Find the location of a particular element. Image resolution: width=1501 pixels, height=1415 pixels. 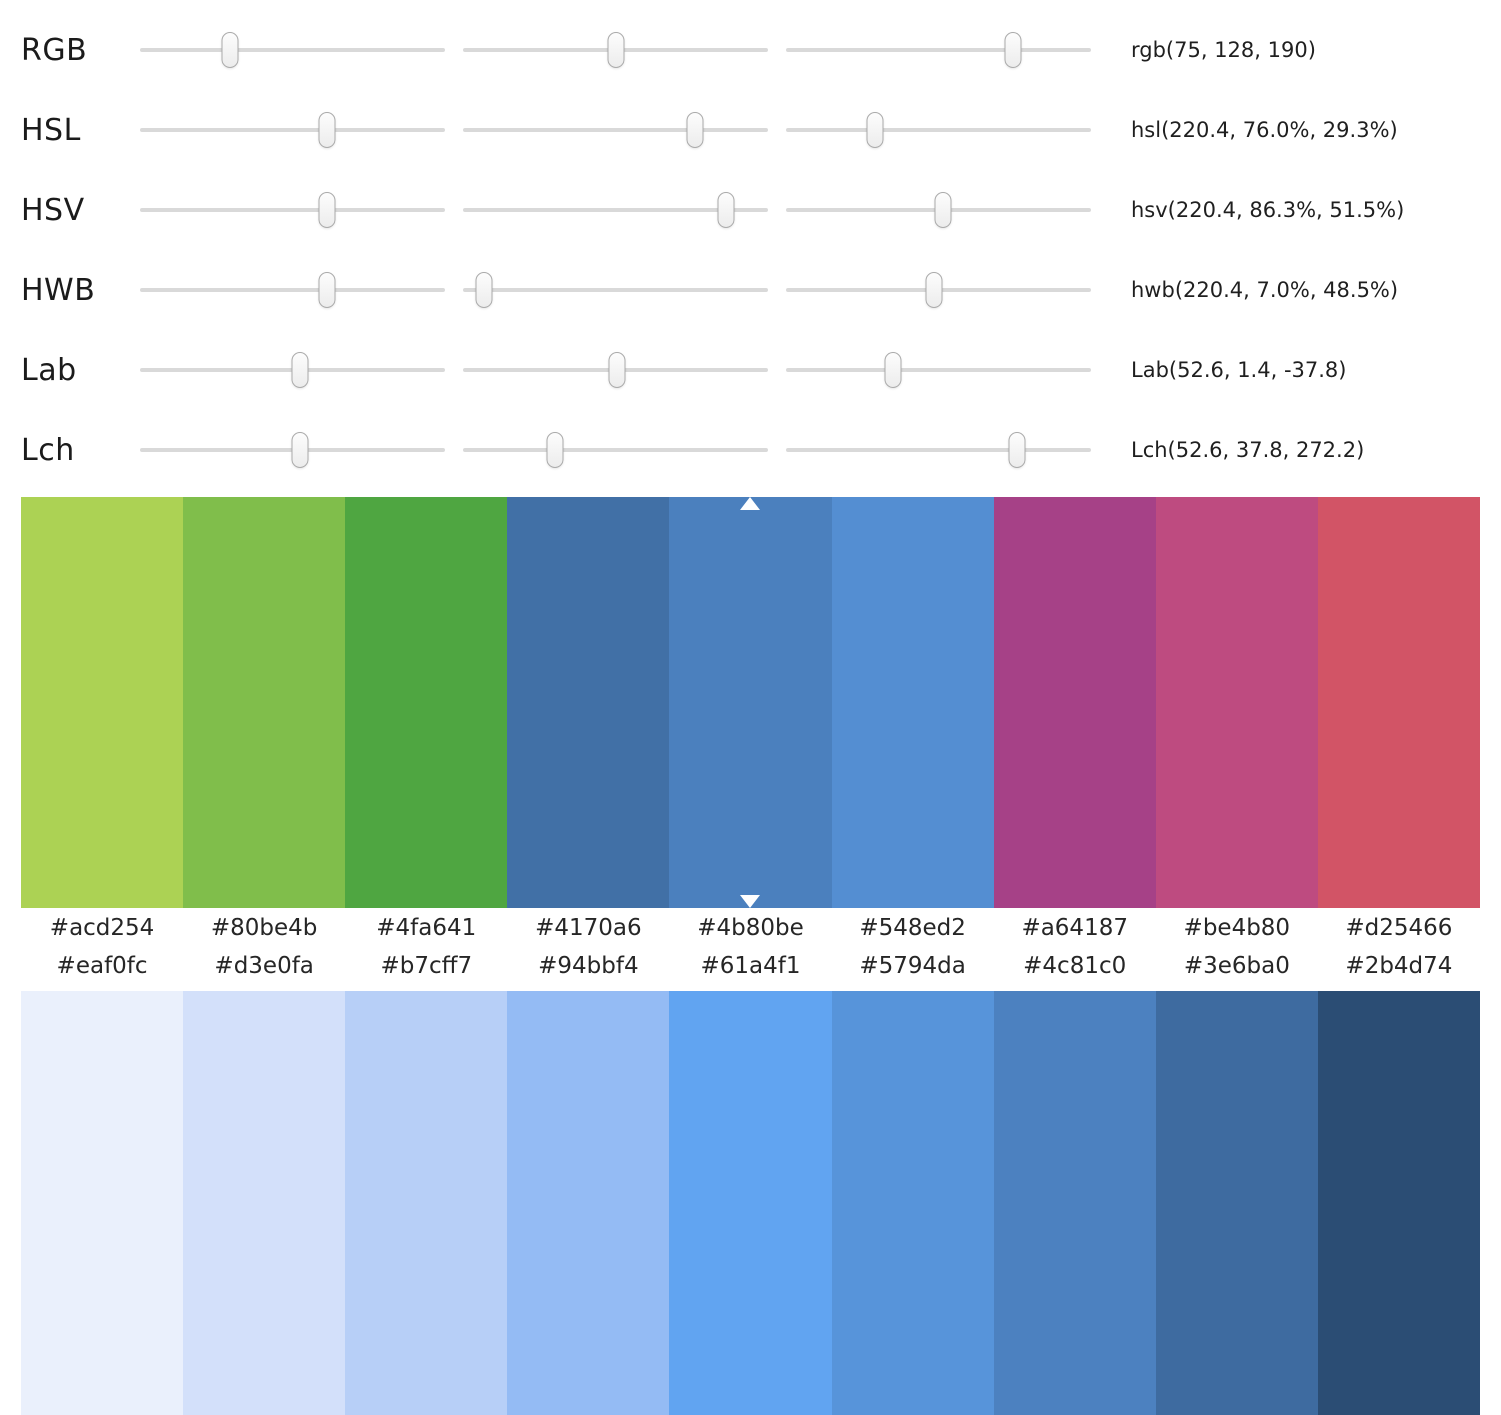

colorspace-label-lab: Lab is located at coordinates (49, 370).